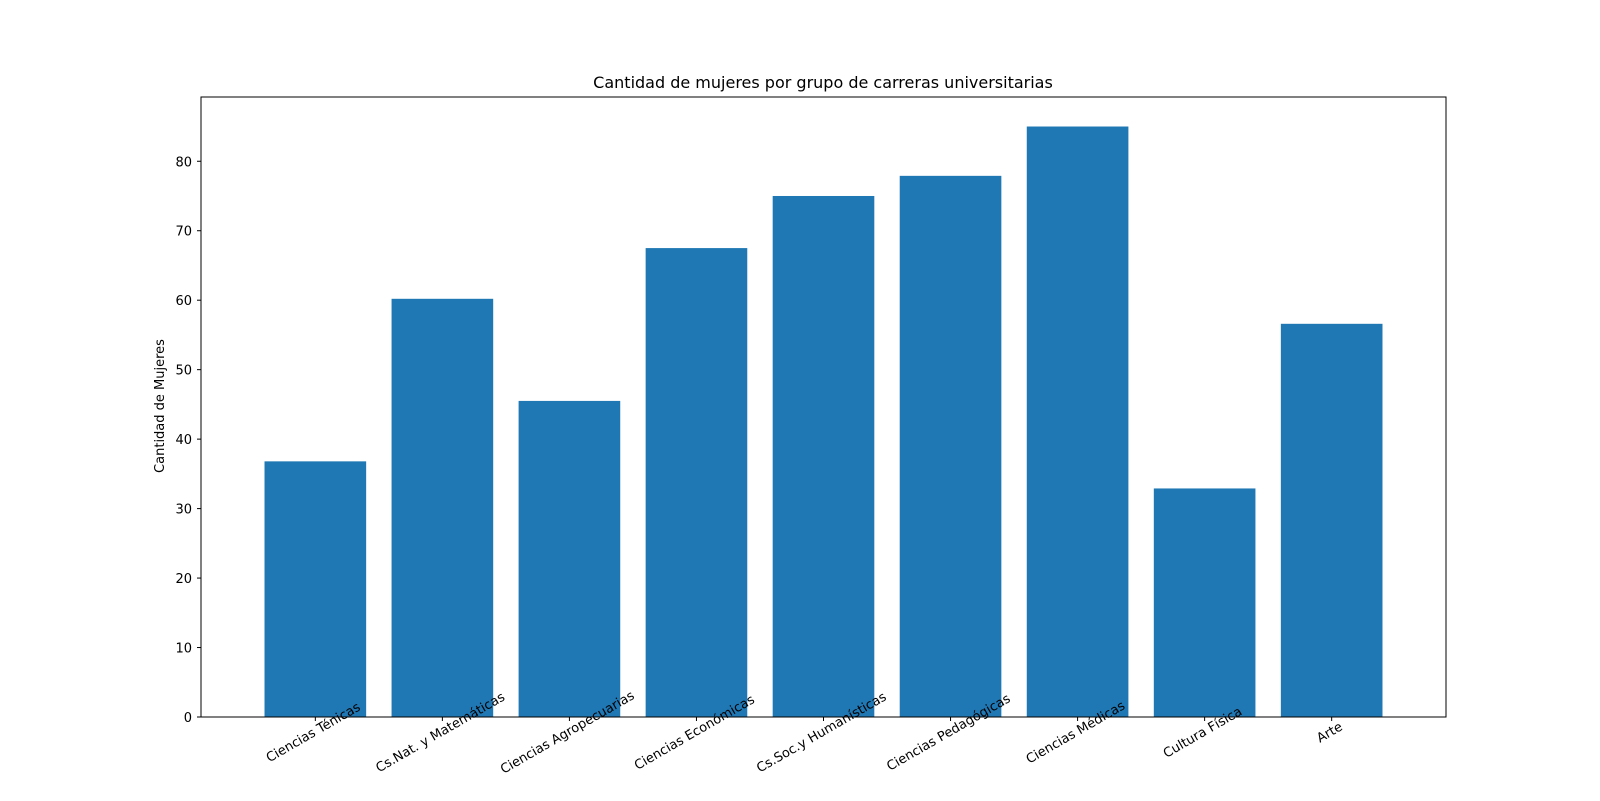  Describe the element at coordinates (183, 579) in the screenshot. I see `y-tick-label: 20` at that location.